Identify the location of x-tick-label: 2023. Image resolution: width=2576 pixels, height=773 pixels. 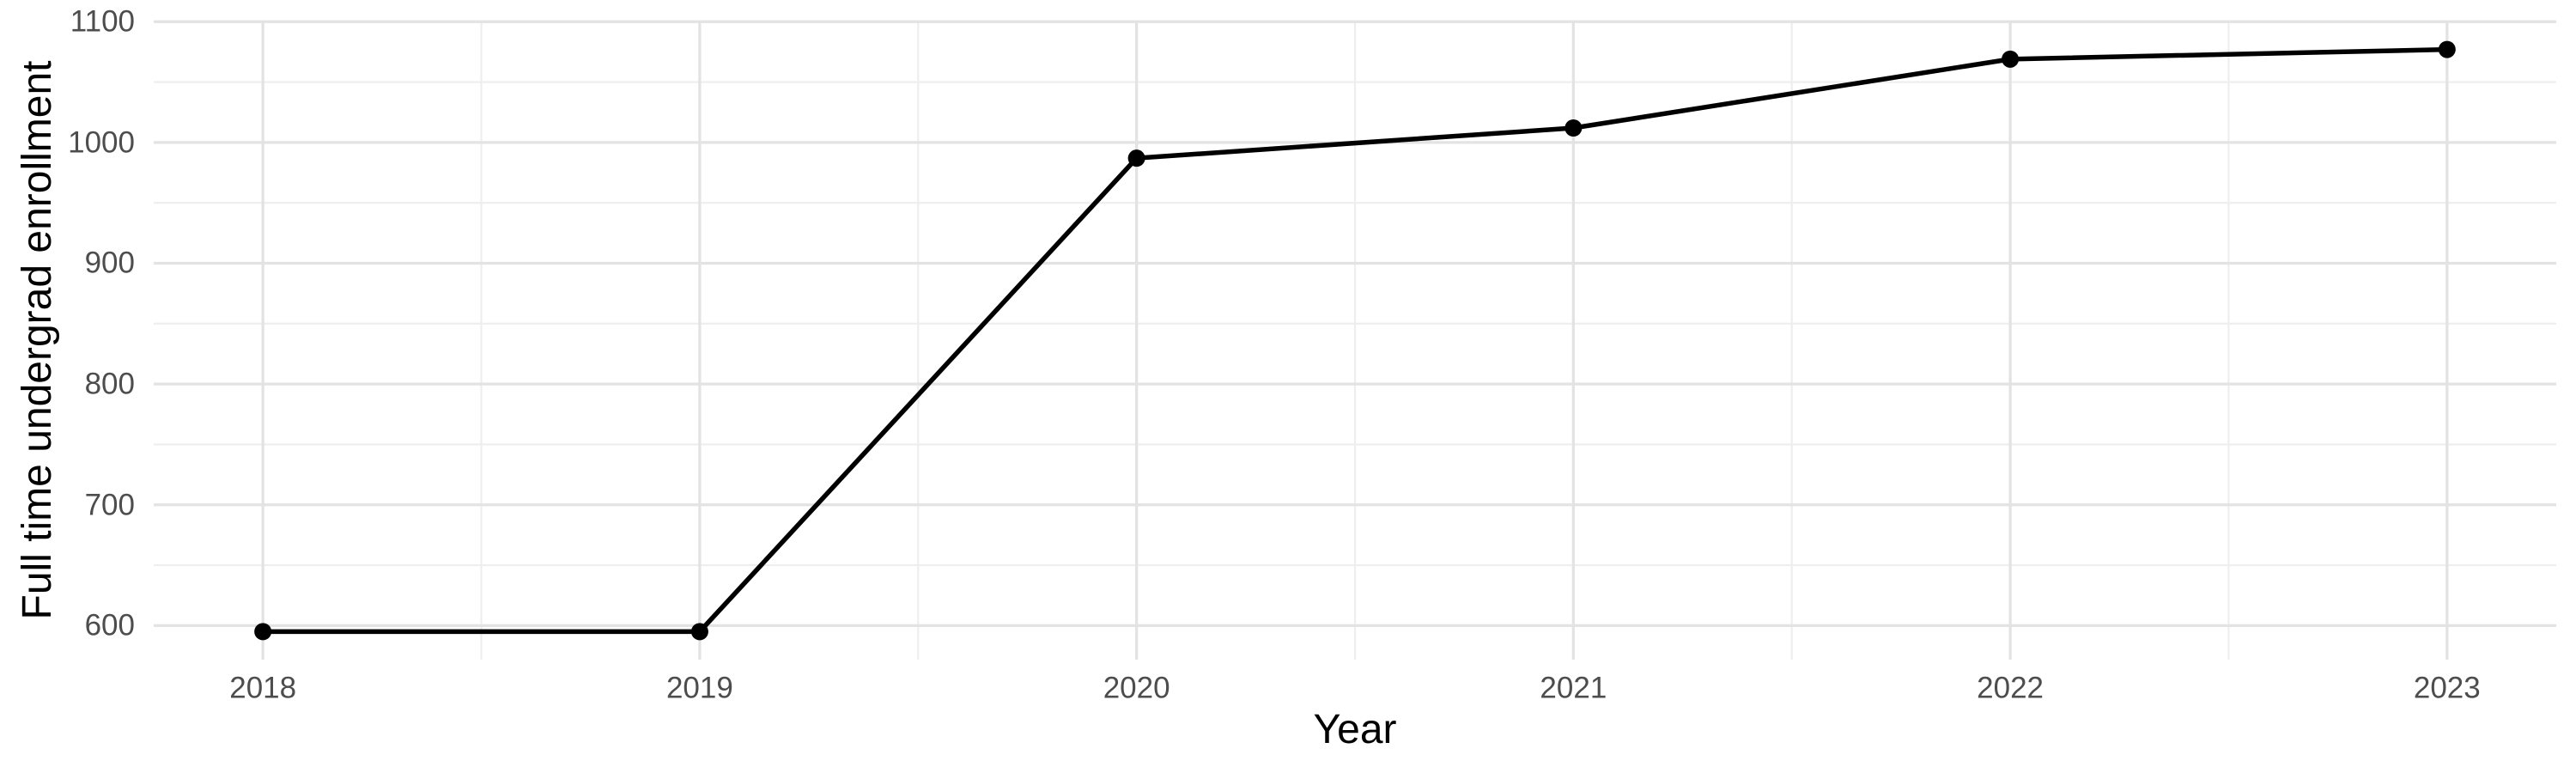
(2447, 688).